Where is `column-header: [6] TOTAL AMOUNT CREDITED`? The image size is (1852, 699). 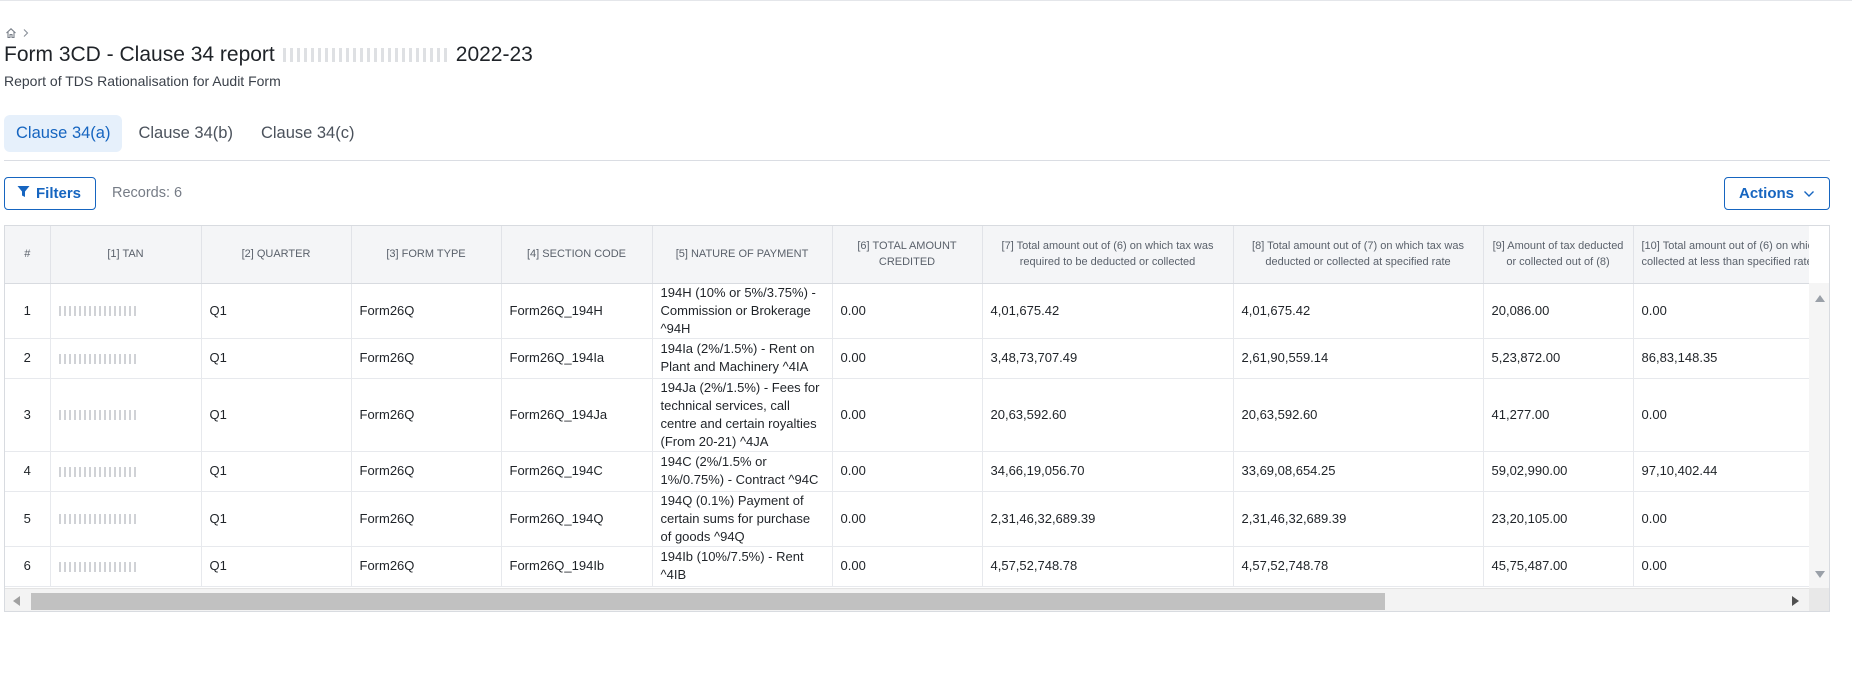
column-header: [6] TOTAL AMOUNT CREDITED is located at coordinates (907, 255).